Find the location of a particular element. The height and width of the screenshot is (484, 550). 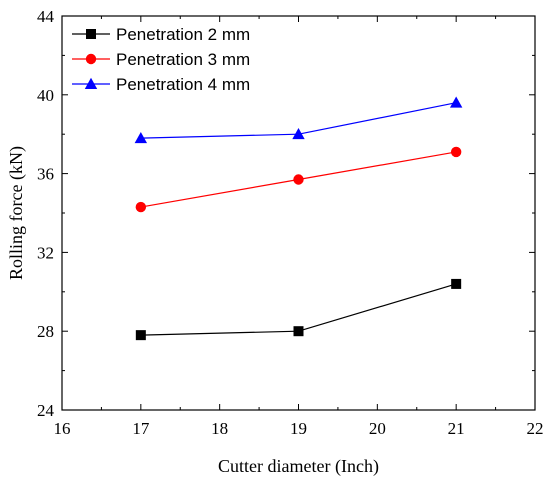

legend-item: Penetration 2 mm is located at coordinates (161, 34).